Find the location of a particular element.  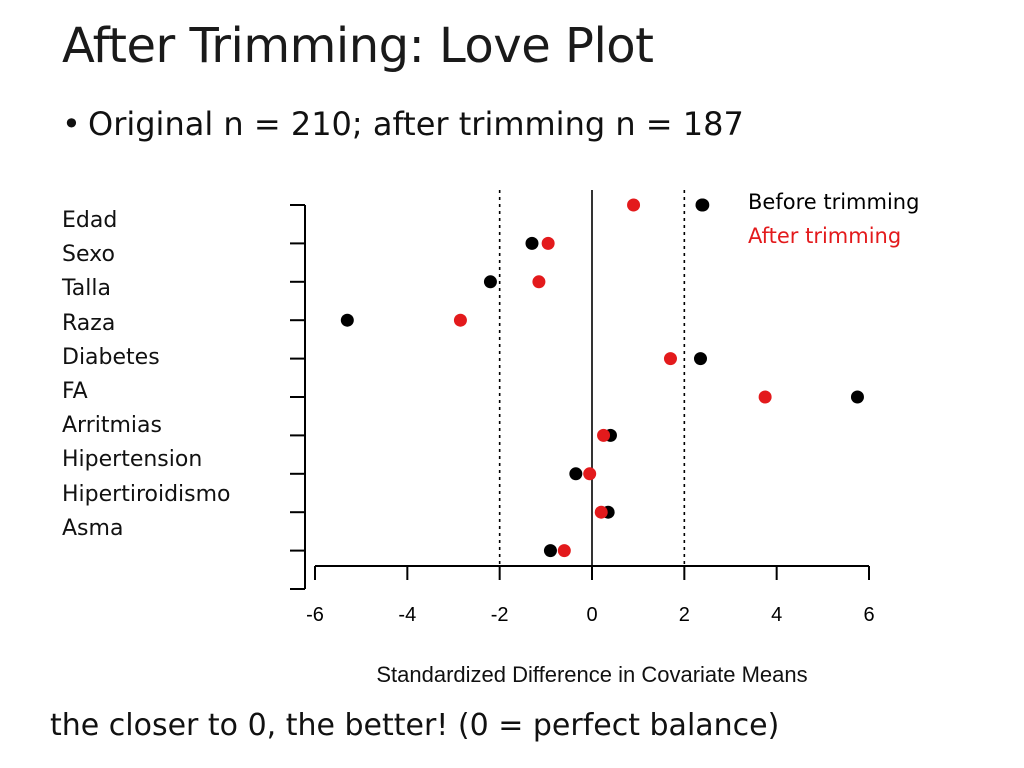

bullet-text: Original n = 210; after trimming n = 187 is located at coordinates (416, 124).